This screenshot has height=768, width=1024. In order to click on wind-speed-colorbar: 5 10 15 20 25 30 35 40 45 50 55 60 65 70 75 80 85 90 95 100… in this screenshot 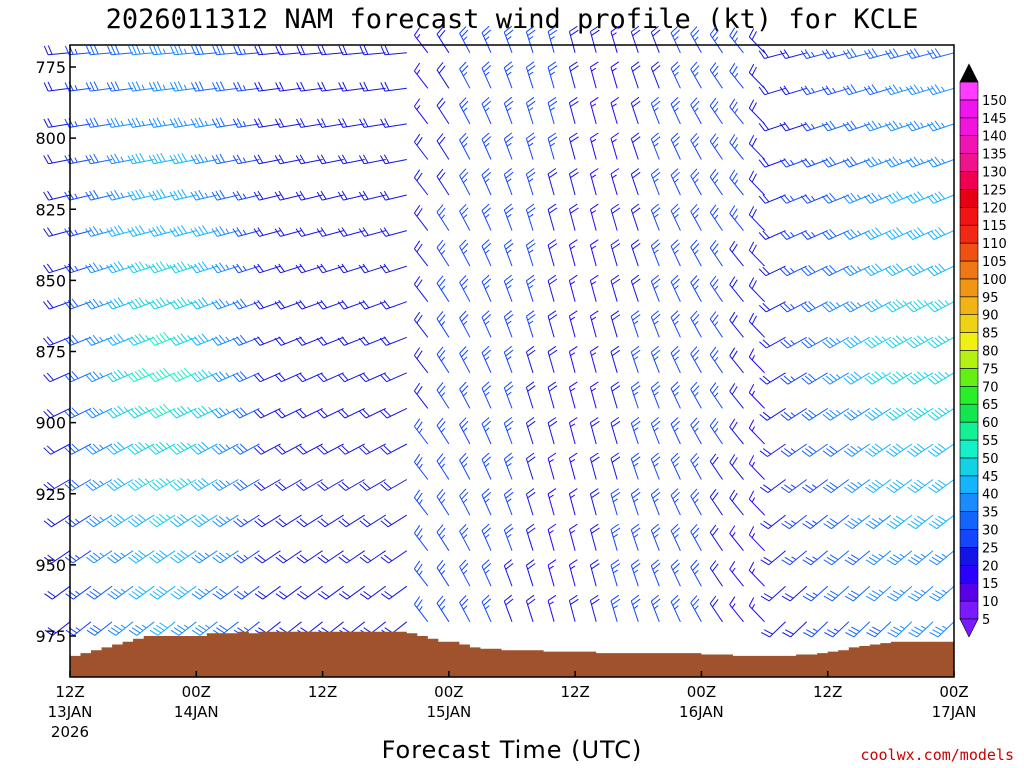, I will do `click(983, 350)`.